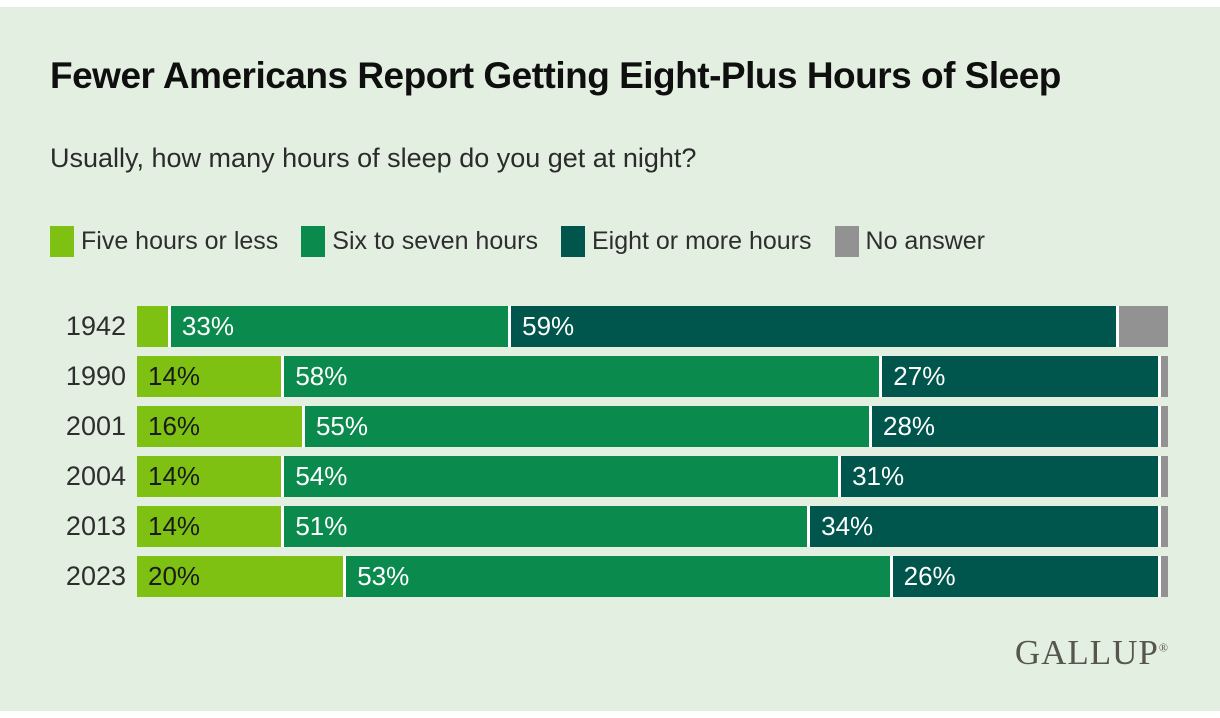  What do you see at coordinates (1086, 652) in the screenshot?
I see `gallup-logo-text: GALLUP` at bounding box center [1086, 652].